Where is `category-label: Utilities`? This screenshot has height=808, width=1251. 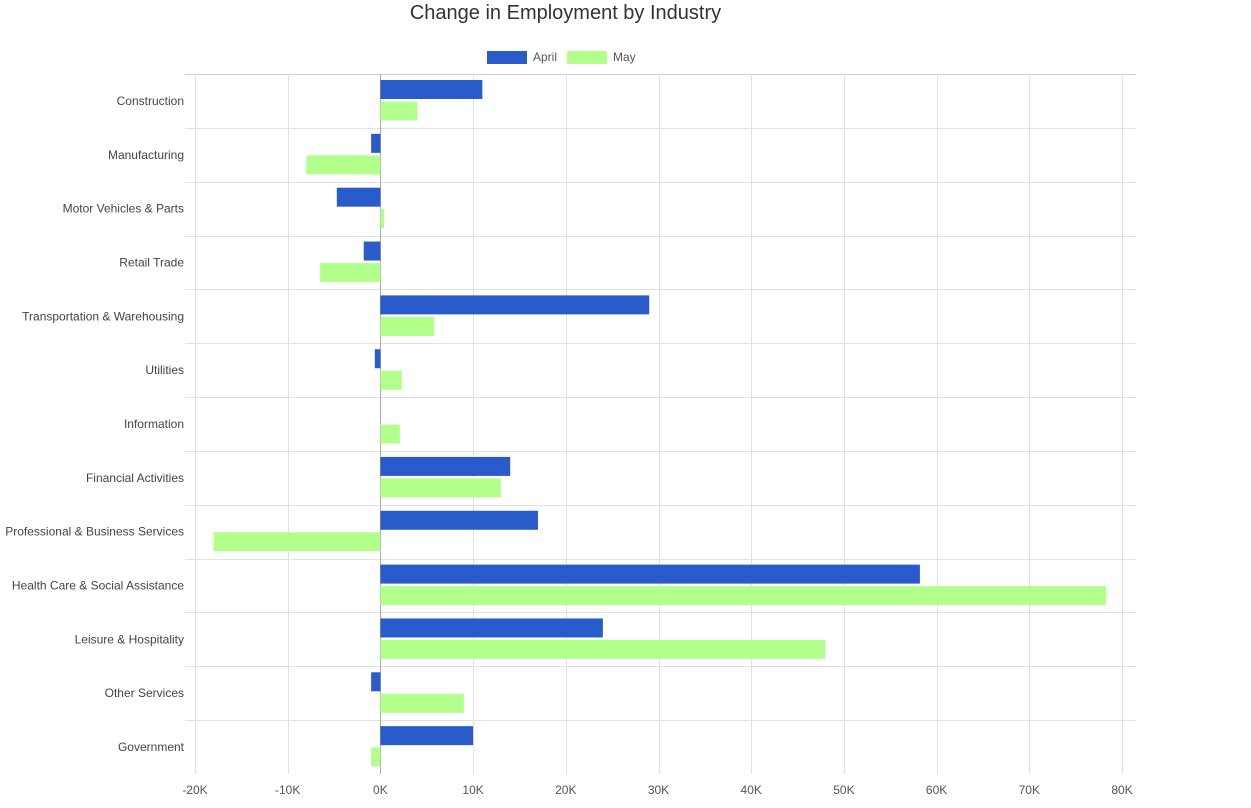 category-label: Utilities is located at coordinates (164, 370).